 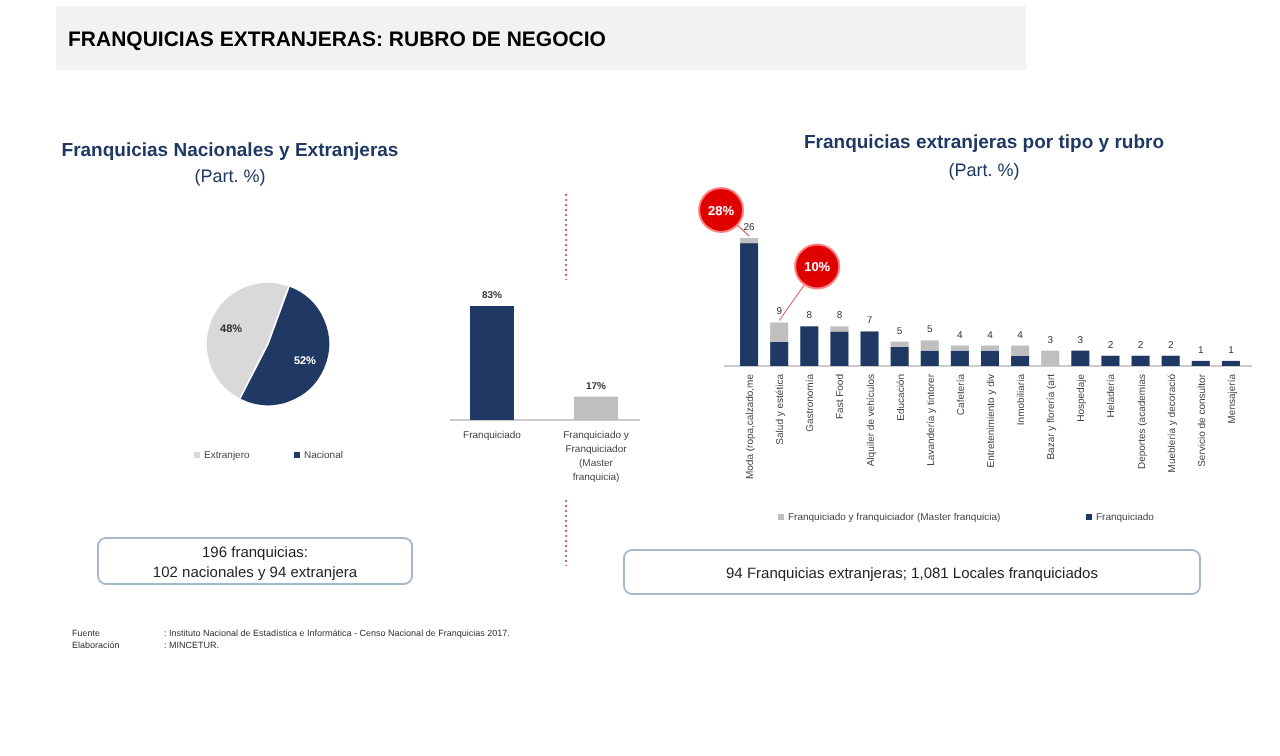 I want to click on chart-title: Franquicias extranjeras por tipo y rubro, so click(x=984, y=143).